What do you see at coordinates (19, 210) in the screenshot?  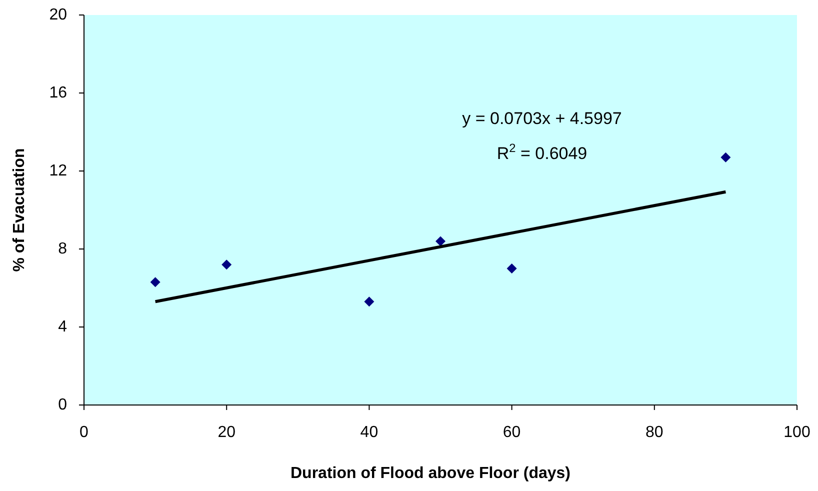 I see `y-axis-title: % of Evacuation` at bounding box center [19, 210].